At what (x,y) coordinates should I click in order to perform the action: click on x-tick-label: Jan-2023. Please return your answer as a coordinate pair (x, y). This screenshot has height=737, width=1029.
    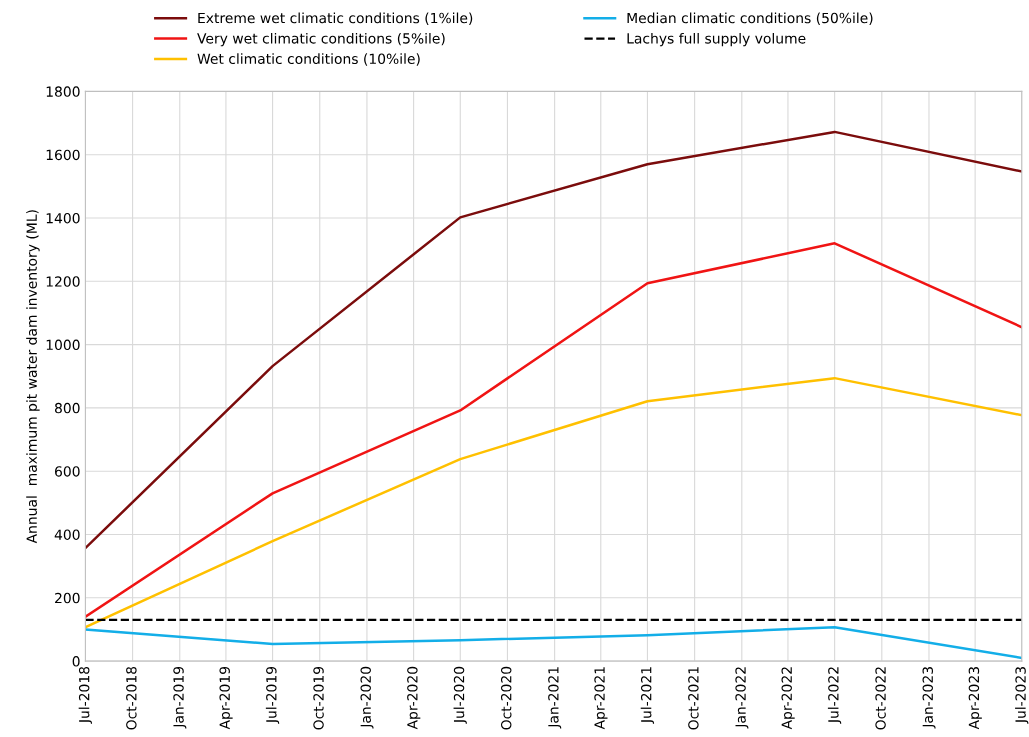
    Looking at the image, I should click on (929, 698).